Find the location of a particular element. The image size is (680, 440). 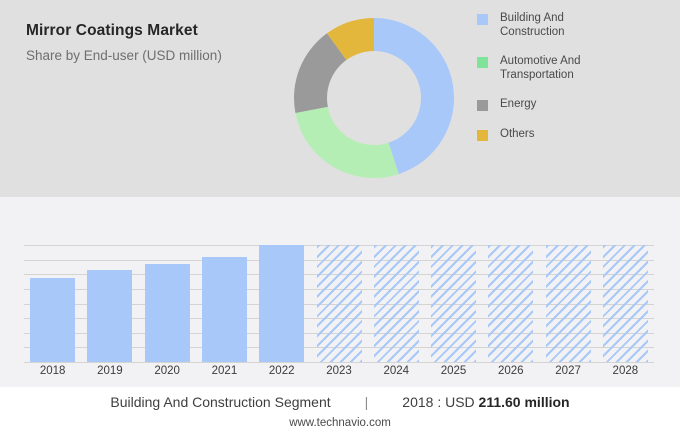

legend-item: Building And Construction is located at coordinates (575, 25).